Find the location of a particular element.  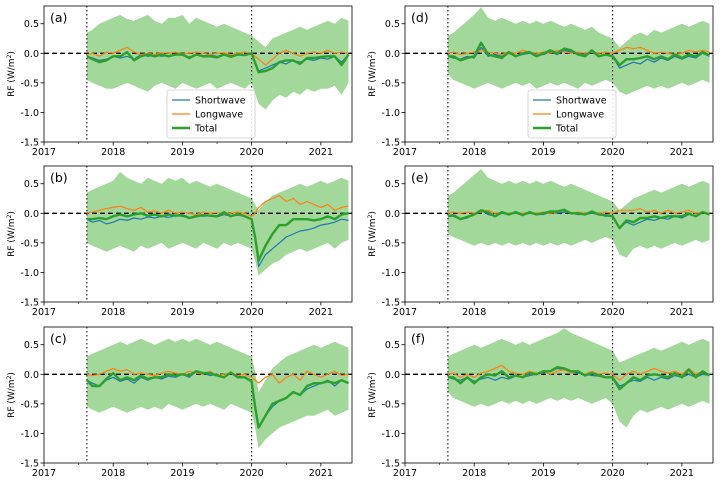

panel-label: (b) is located at coordinates (59, 177).